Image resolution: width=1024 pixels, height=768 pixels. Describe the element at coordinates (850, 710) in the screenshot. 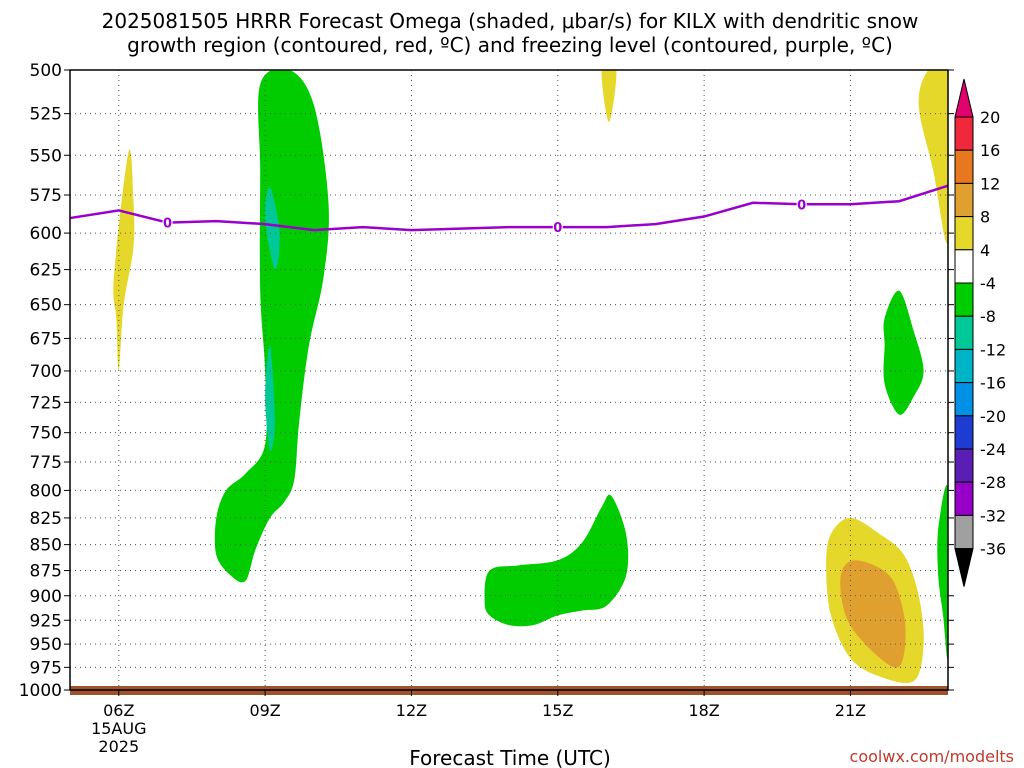

I see `x-tick-label: 21Z` at that location.